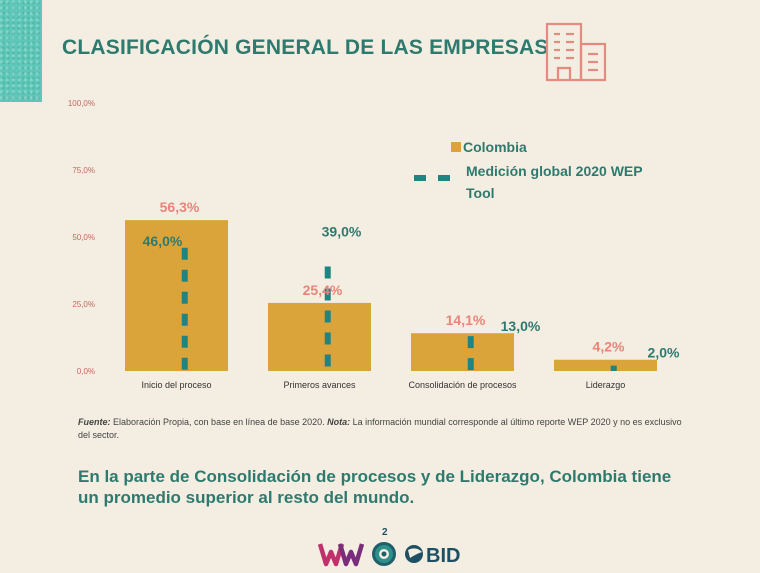 The image size is (760, 573). What do you see at coordinates (384, 554) in the screenshot?
I see `globe-emblem-logo` at bounding box center [384, 554].